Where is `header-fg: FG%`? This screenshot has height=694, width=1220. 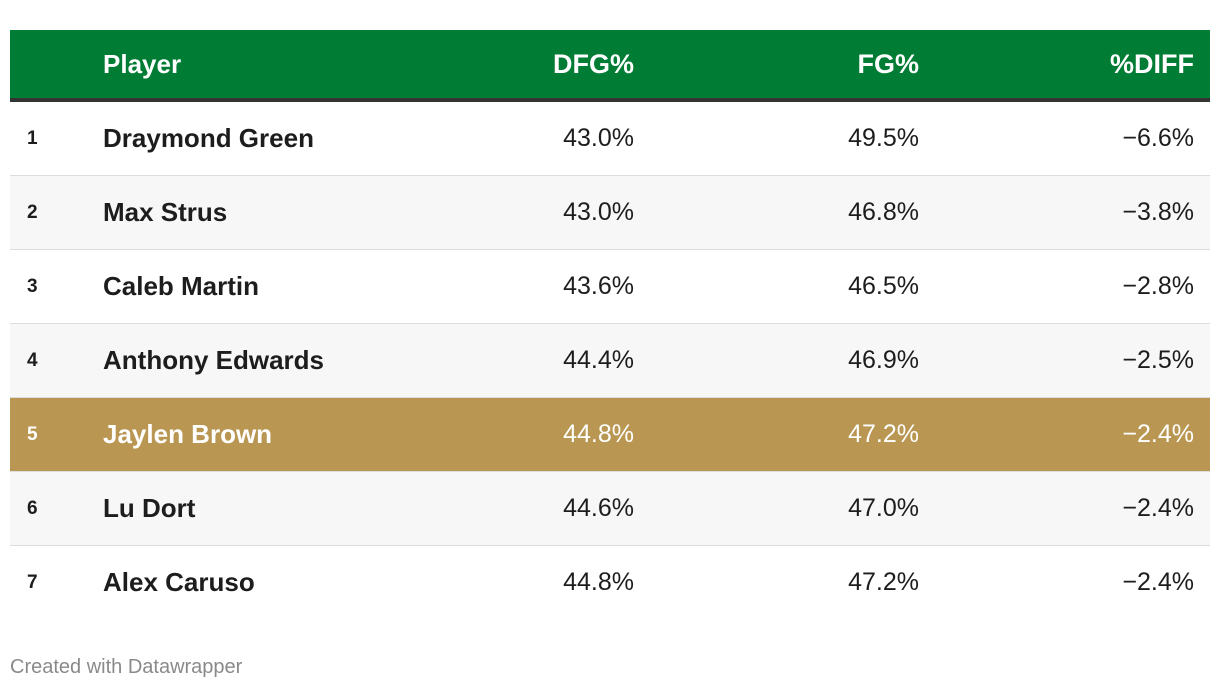
header-fg: FG% is located at coordinates (888, 64).